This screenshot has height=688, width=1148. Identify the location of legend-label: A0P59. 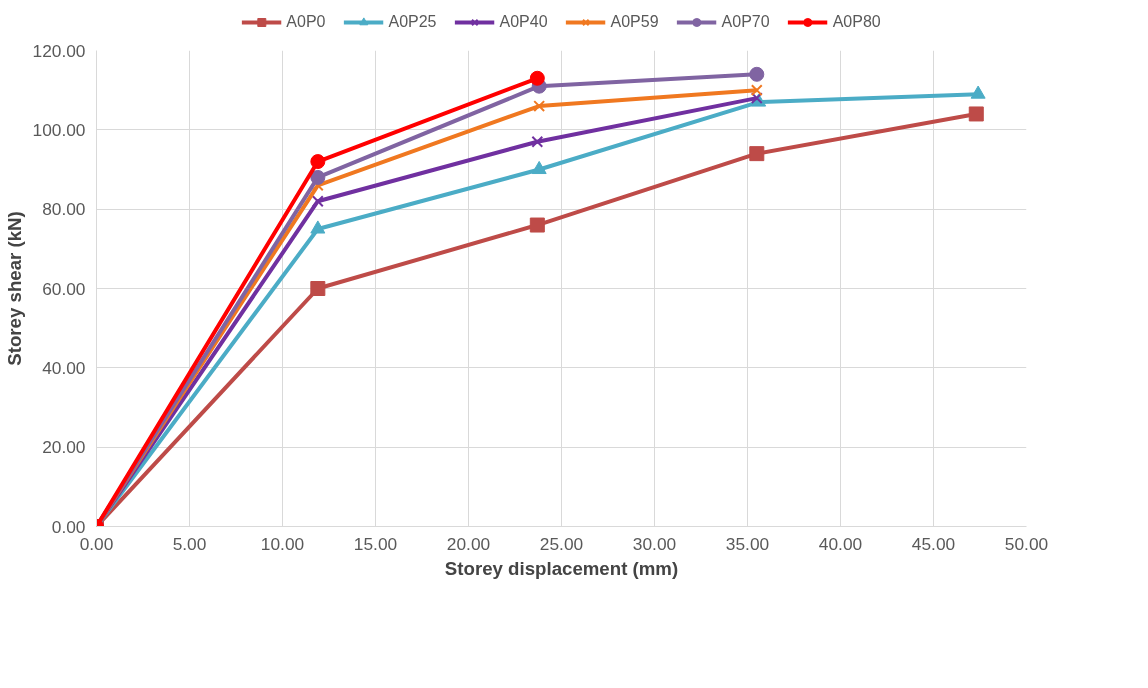
(634, 22).